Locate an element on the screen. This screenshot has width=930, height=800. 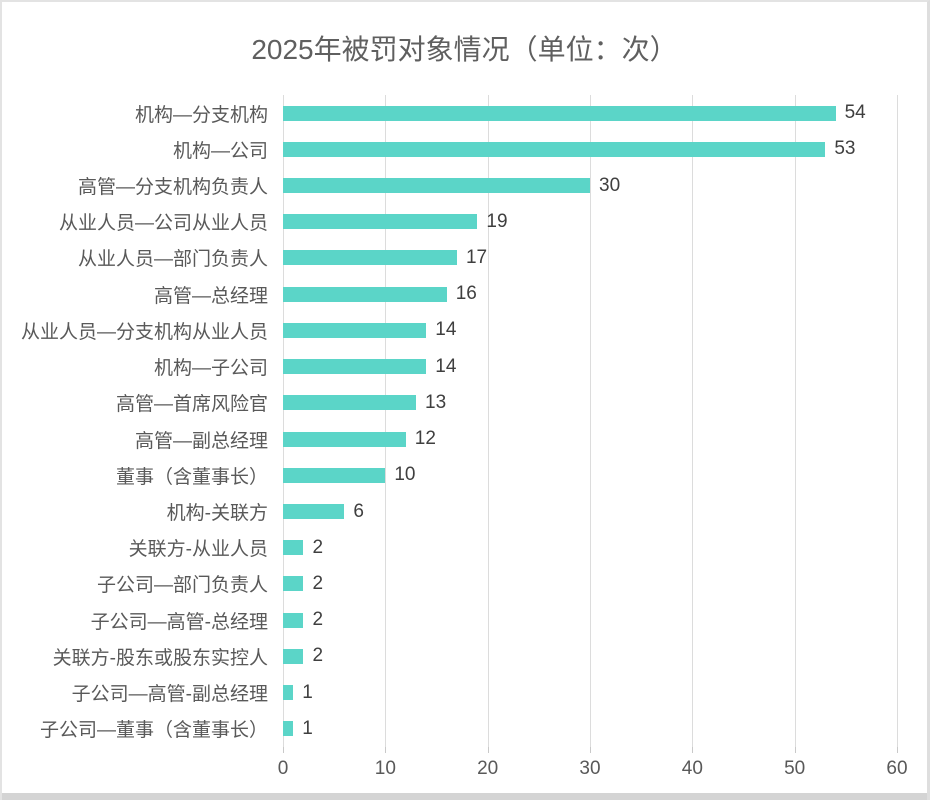
bar-row: 机构—公司 53 is located at coordinates (466, 149).